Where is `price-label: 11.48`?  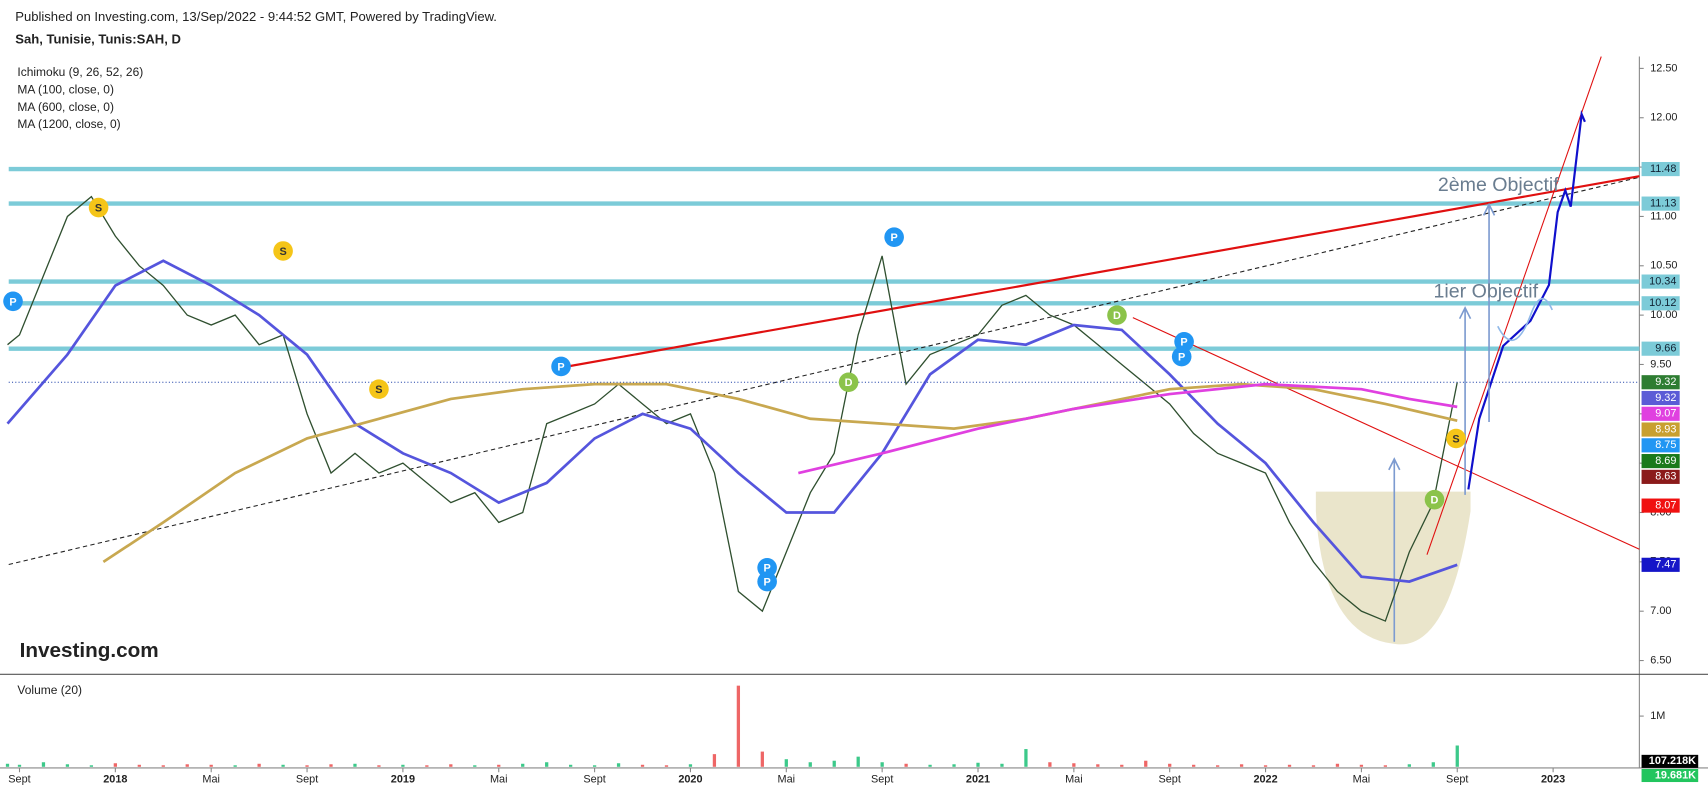 price-label: 11.48 is located at coordinates (1663, 169).